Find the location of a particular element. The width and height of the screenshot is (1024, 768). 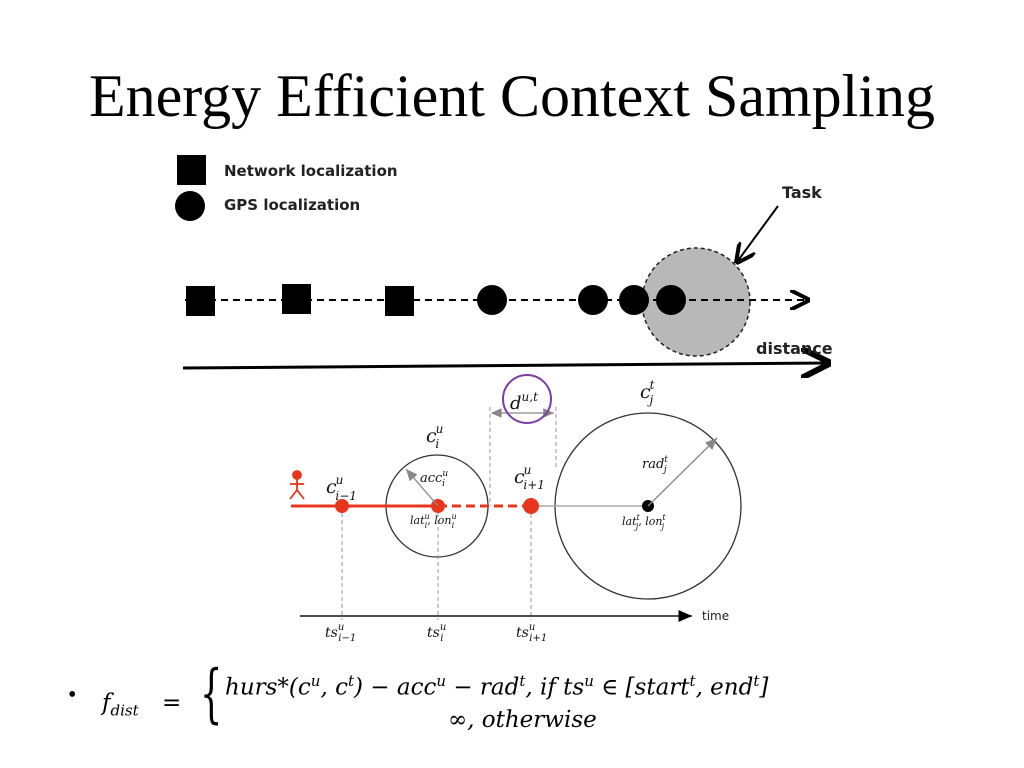

task-radius-arrow is located at coordinates (682, 472).